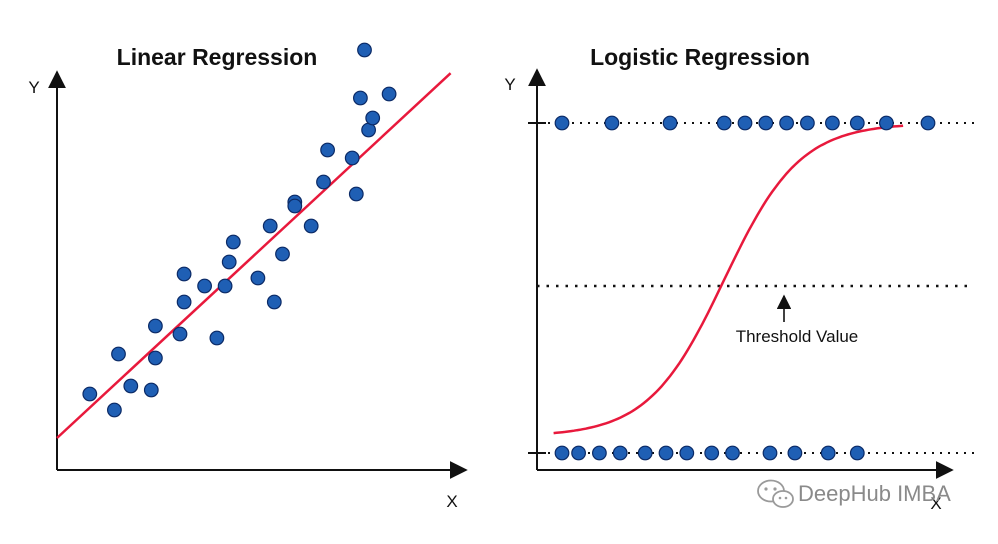 The height and width of the screenshot is (544, 998). I want to click on watermark-text: DeepHub IMBA, so click(874, 493).